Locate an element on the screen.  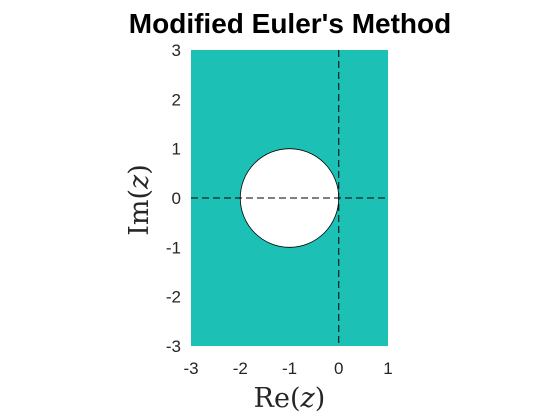
x-axis-ticks: -3 -2 -1 0 1 is located at coordinates (287, 368).